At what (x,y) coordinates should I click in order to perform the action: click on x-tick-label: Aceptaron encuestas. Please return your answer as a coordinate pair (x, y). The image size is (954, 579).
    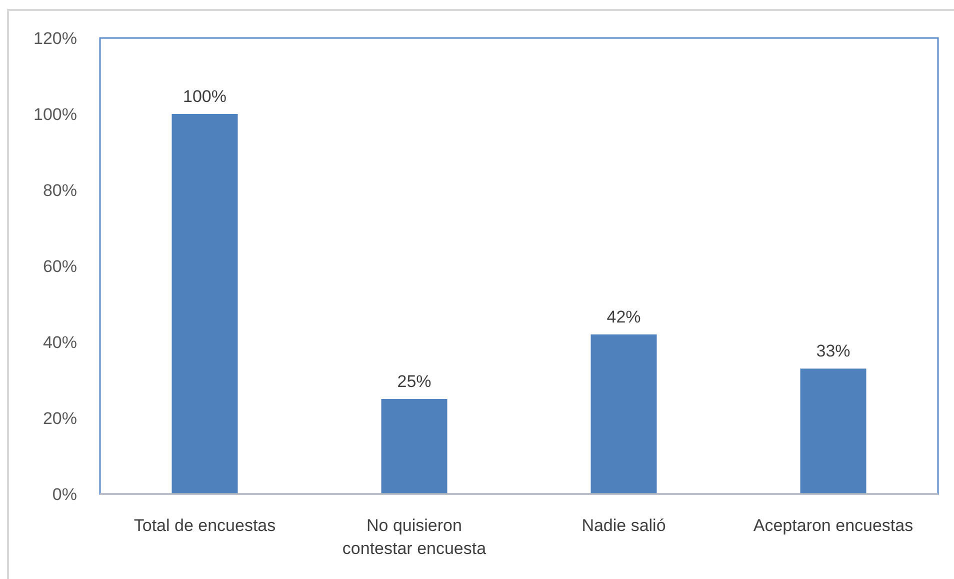
    Looking at the image, I should click on (833, 525).